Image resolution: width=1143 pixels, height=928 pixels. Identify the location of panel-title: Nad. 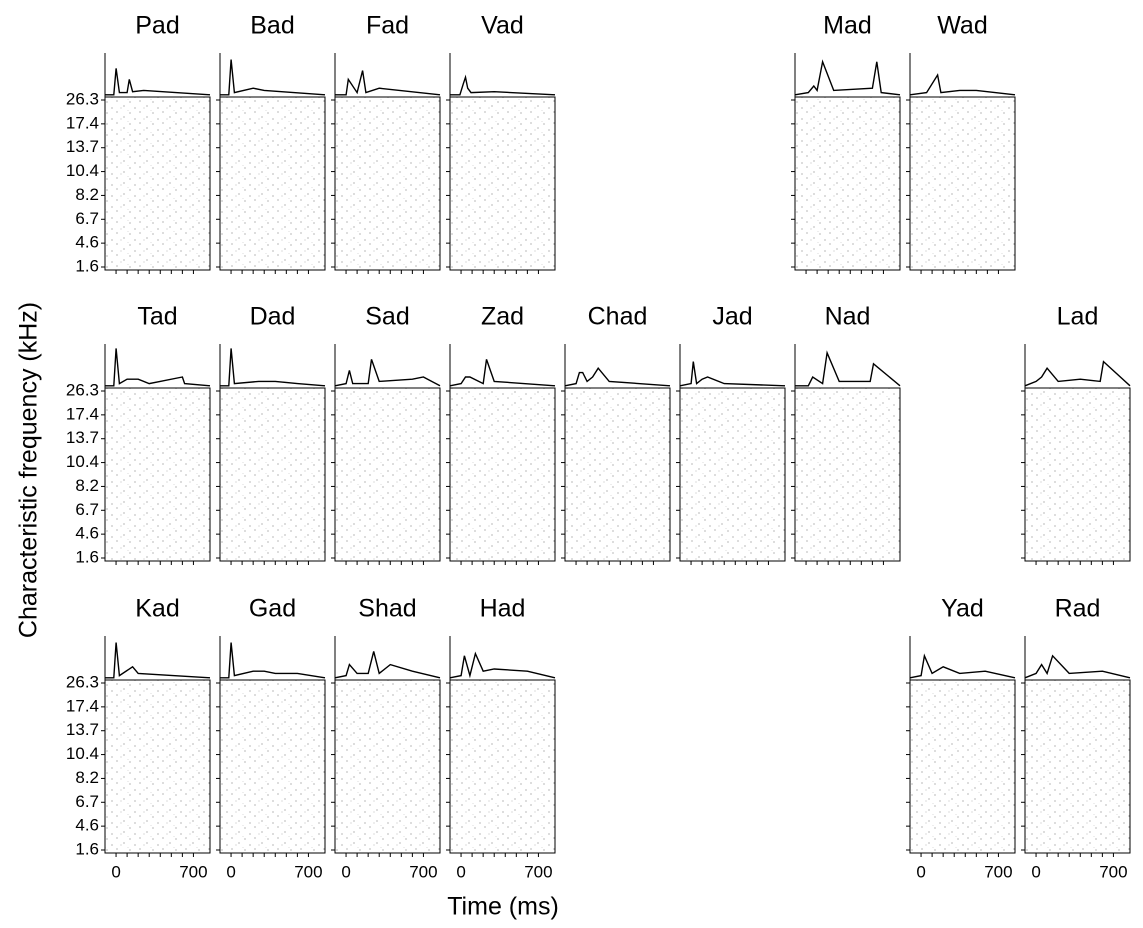
(848, 317).